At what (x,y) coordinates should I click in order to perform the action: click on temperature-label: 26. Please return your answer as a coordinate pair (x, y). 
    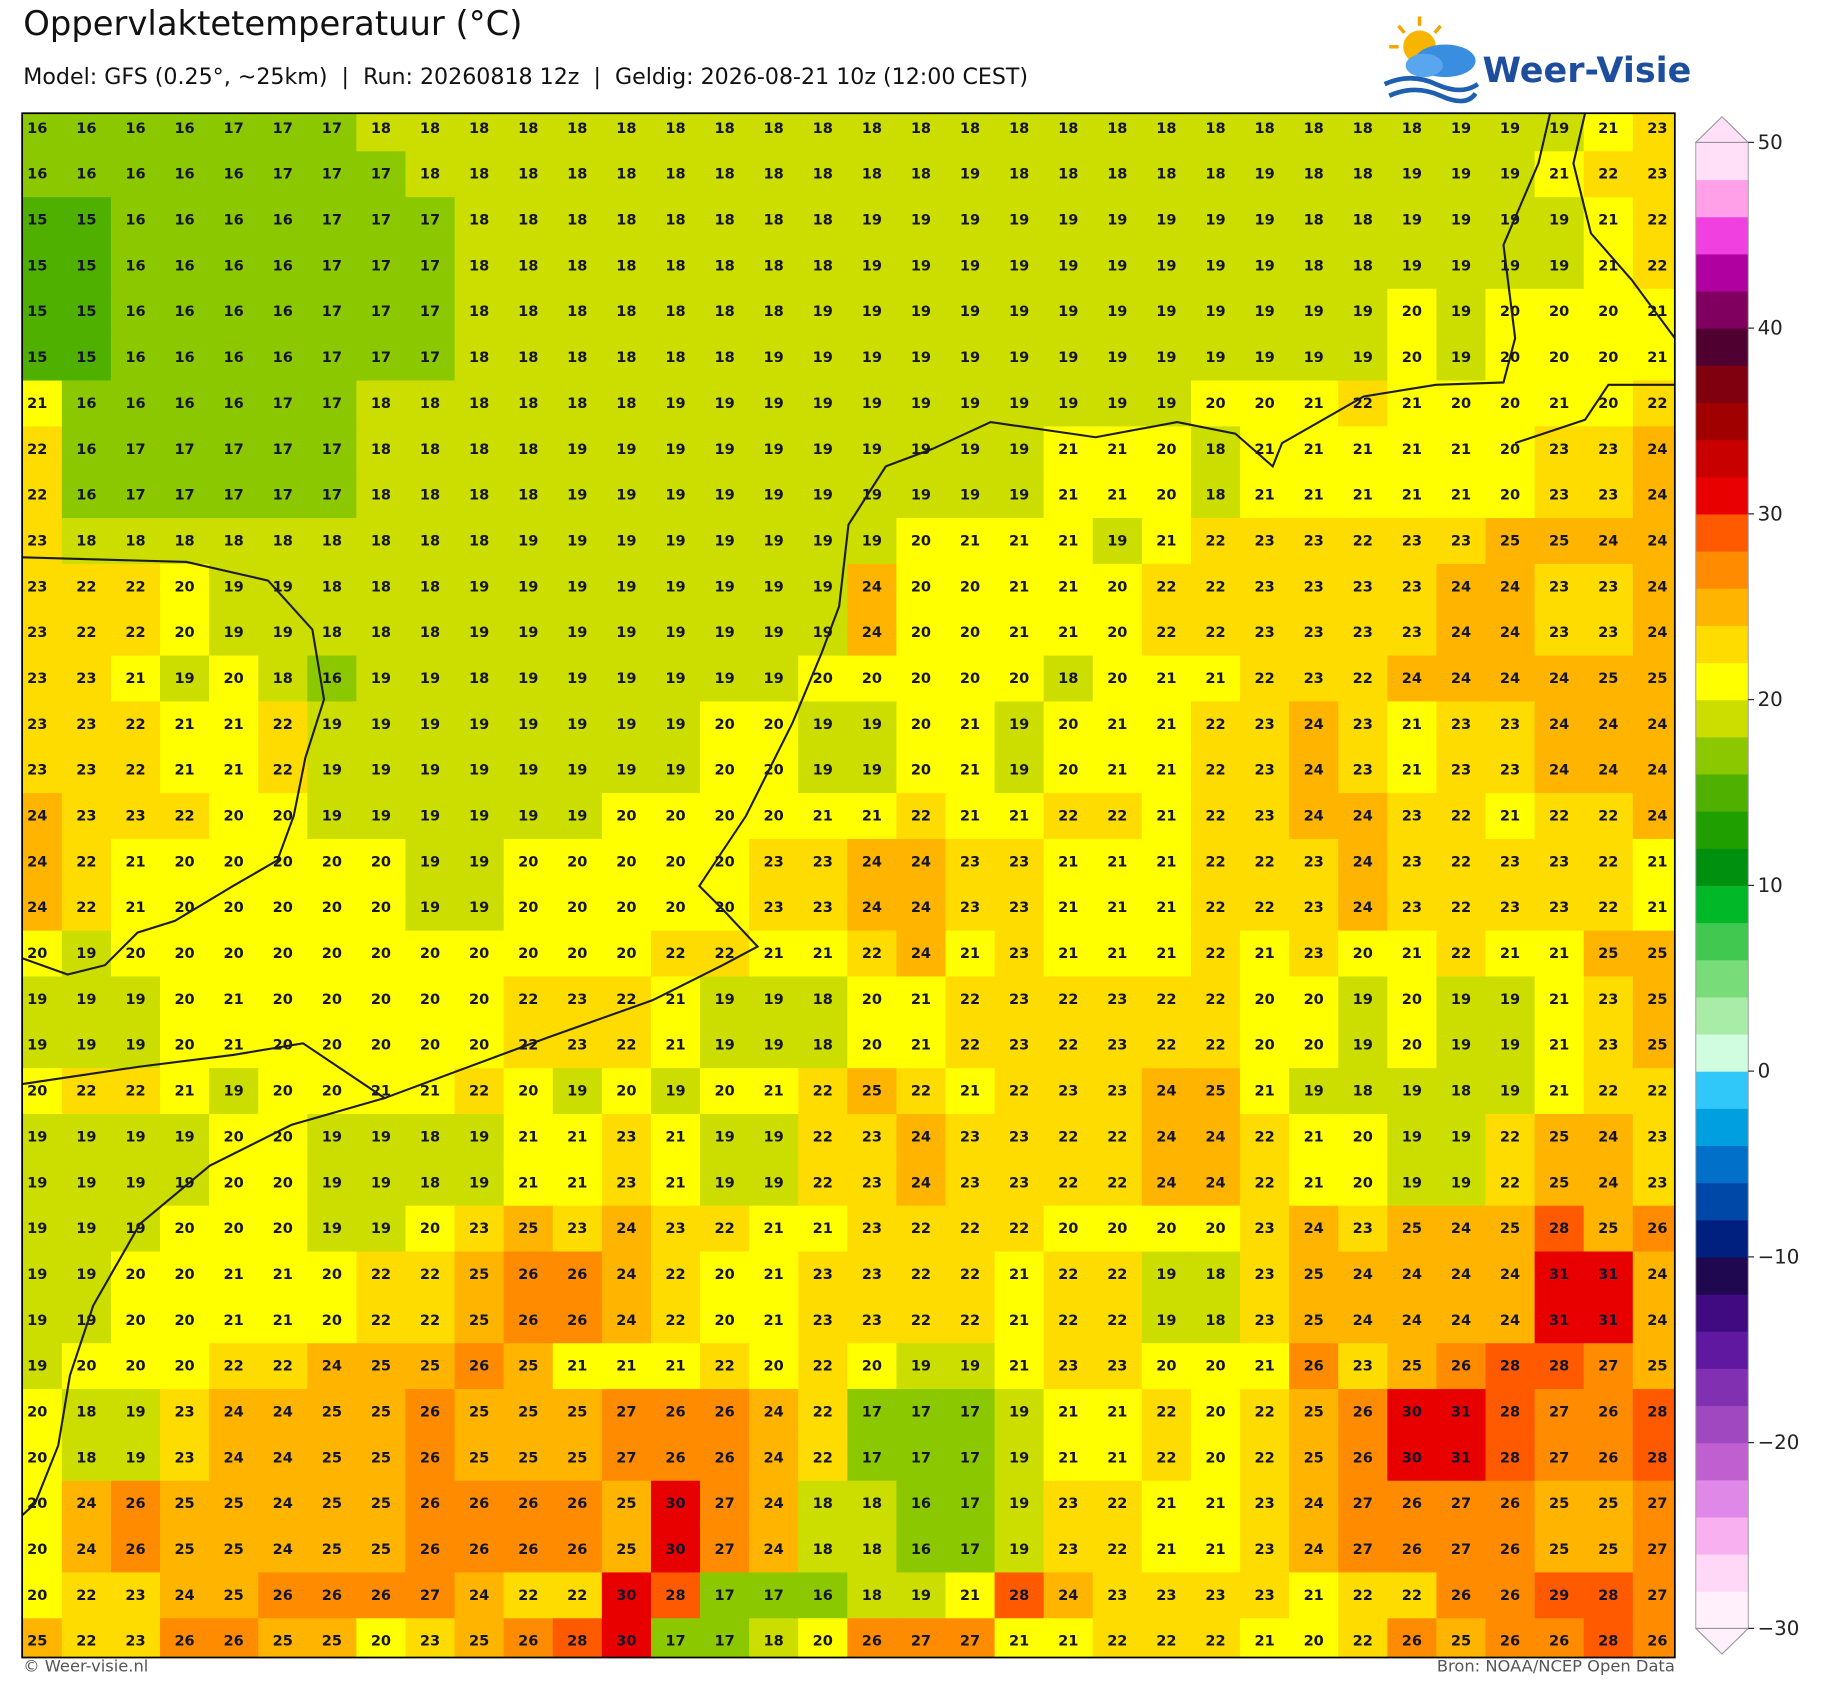
    Looking at the image, I should click on (1412, 1549).